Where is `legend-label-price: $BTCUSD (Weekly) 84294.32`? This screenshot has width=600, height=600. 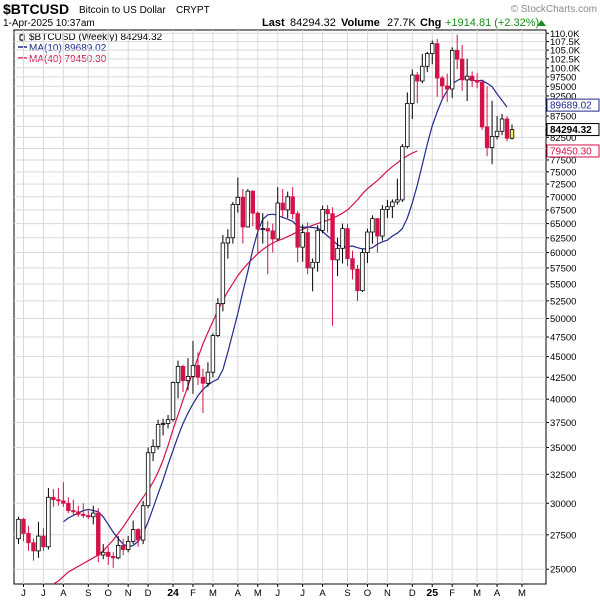
legend-label-price: $BTCUSD (Weekly) 84294.32 is located at coordinates (96, 37).